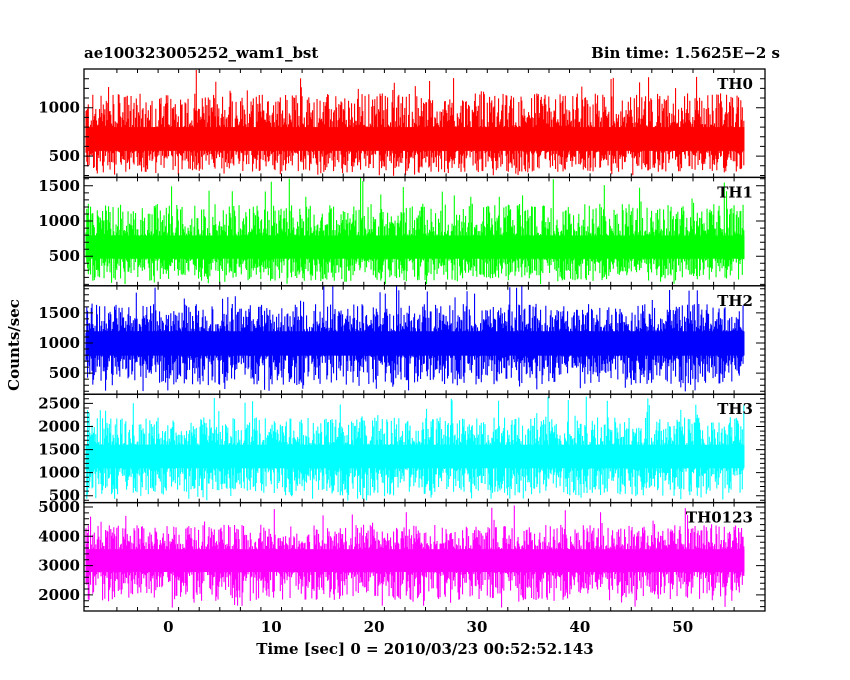 This screenshot has width=850, height=680. I want to click on panel-frame, so click(424, 556).